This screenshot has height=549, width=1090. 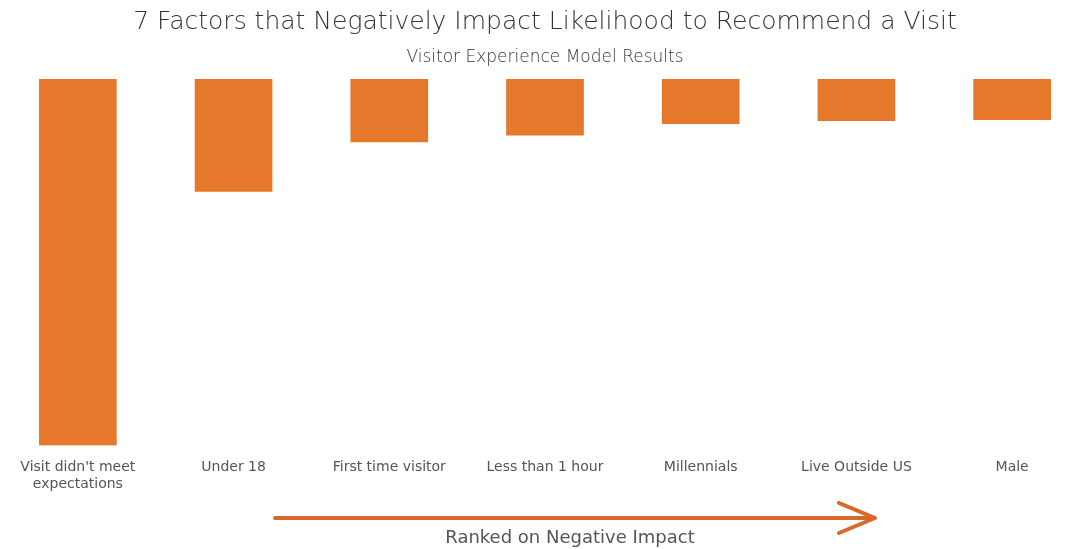 I want to click on chart-subtitle: Visitor Experience Model Results, so click(x=545, y=56).